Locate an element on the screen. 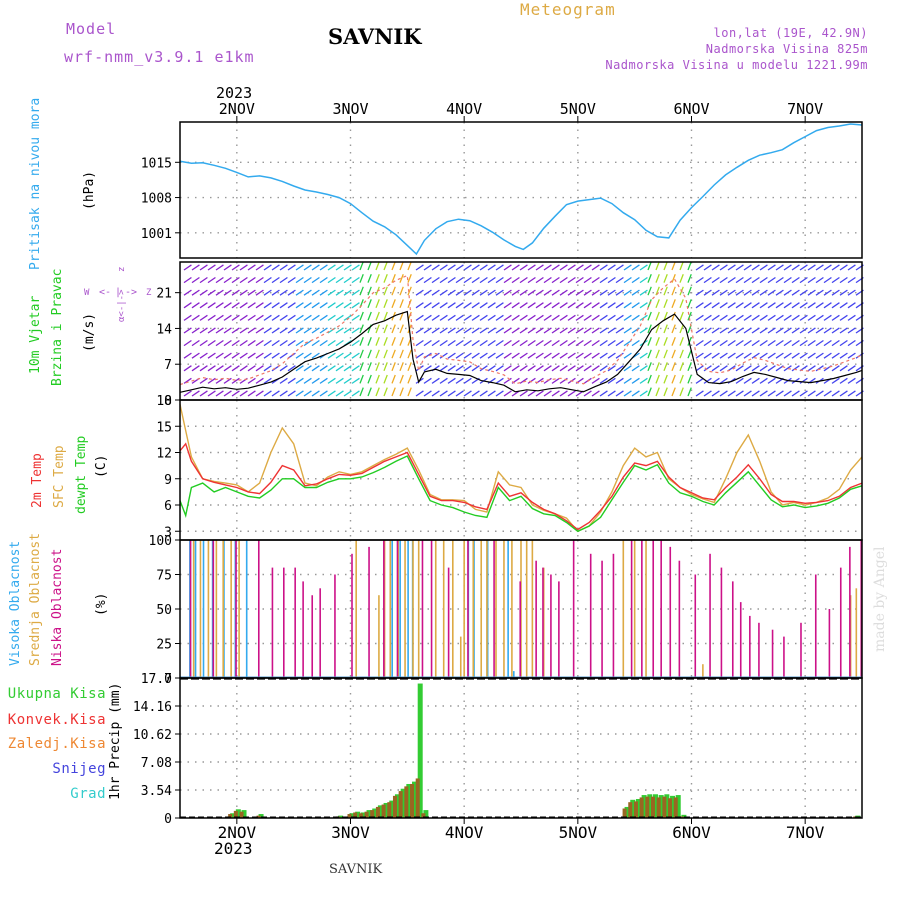 The height and width of the screenshot is (900, 900). y-tick-label: 25 is located at coordinates (164, 645).